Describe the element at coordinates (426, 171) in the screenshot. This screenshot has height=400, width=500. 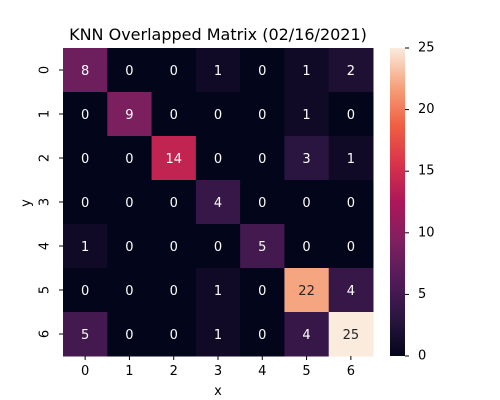
I see `colorbar-tick-label: 15` at that location.